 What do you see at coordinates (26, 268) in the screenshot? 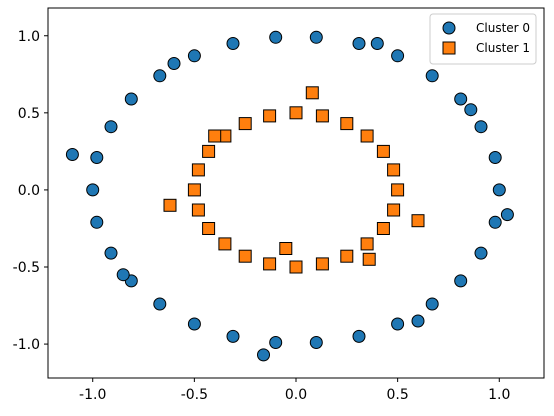
I see `y-tick-label: -0.5` at bounding box center [26, 268].